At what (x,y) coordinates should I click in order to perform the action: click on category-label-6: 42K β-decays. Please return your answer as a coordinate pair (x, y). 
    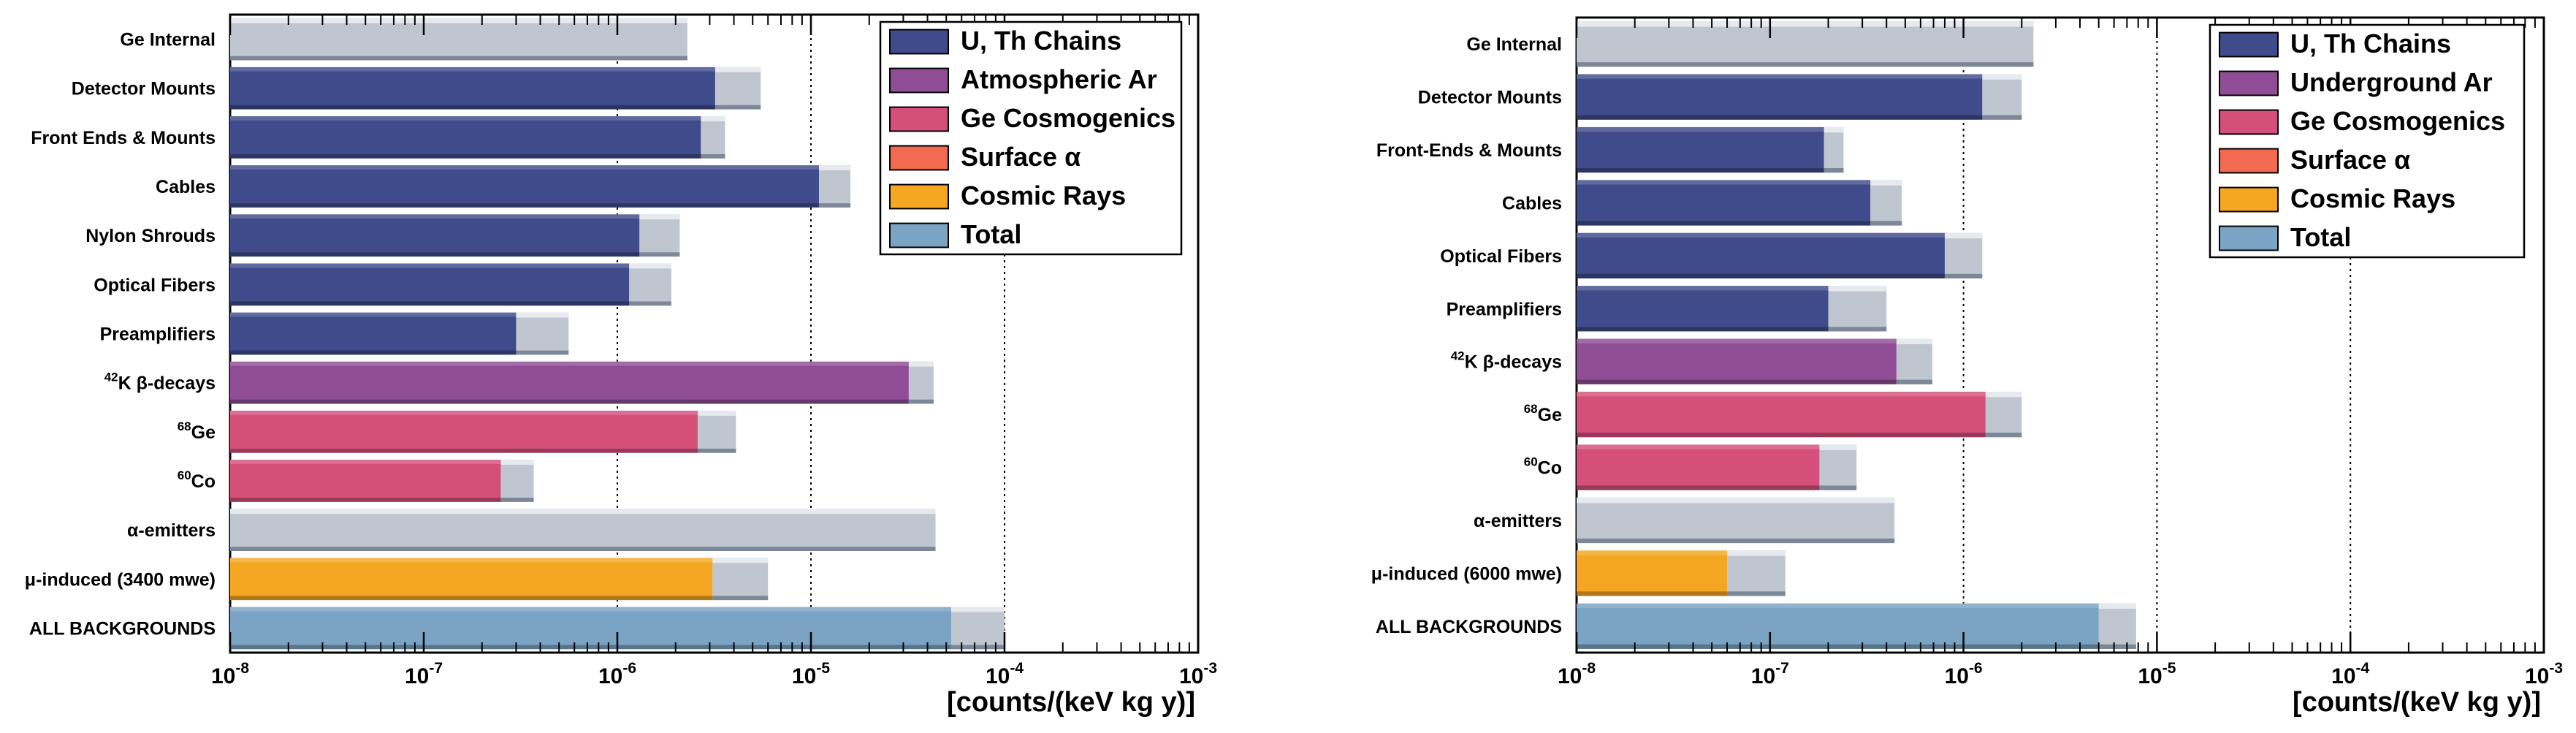
    Looking at the image, I should click on (1507, 361).